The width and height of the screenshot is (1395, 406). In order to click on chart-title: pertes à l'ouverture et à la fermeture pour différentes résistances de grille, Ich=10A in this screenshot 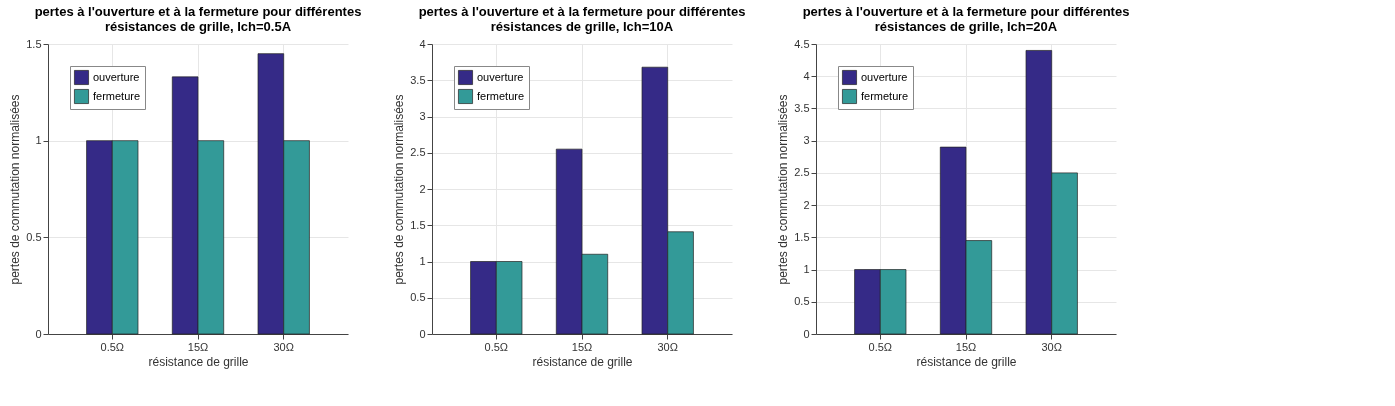, I will do `click(582, 19)`.